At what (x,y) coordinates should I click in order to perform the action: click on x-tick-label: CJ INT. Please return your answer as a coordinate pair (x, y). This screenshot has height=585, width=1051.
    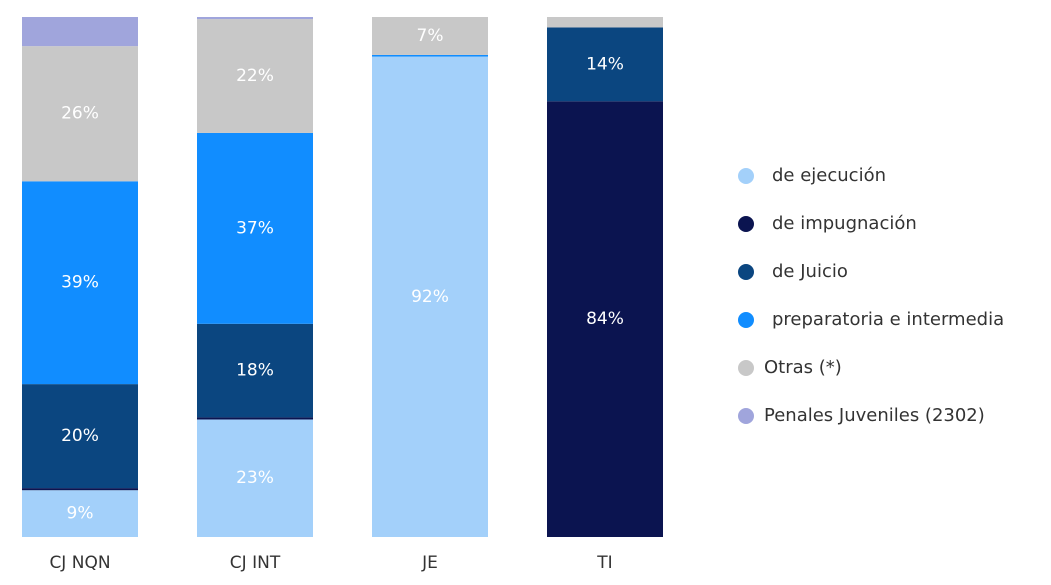
    Looking at the image, I should click on (255, 563).